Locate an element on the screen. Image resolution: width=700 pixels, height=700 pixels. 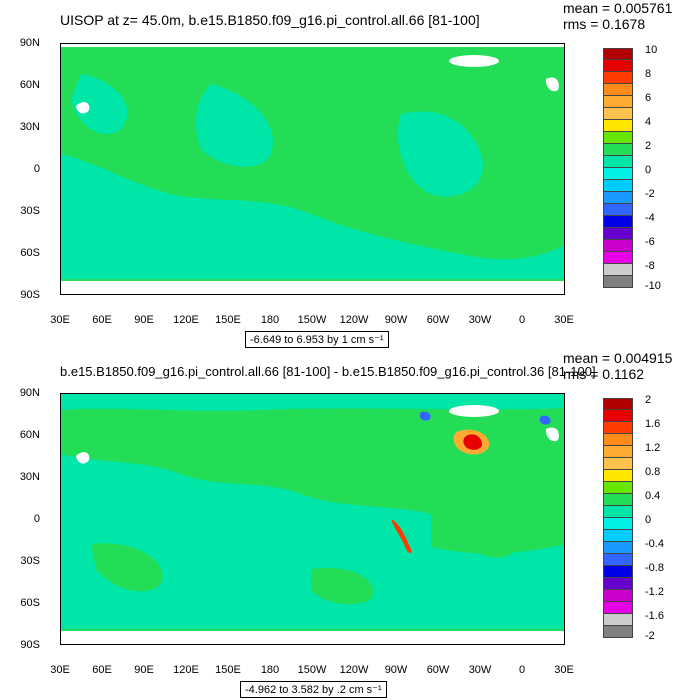
colorbar-label: -0.4 is located at coordinates (654, 544).